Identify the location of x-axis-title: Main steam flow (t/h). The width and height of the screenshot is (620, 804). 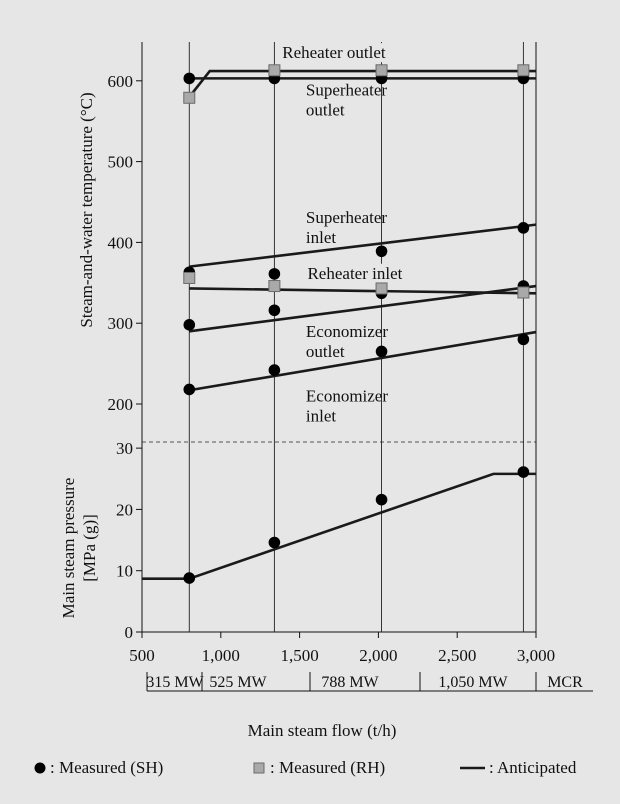
(322, 730).